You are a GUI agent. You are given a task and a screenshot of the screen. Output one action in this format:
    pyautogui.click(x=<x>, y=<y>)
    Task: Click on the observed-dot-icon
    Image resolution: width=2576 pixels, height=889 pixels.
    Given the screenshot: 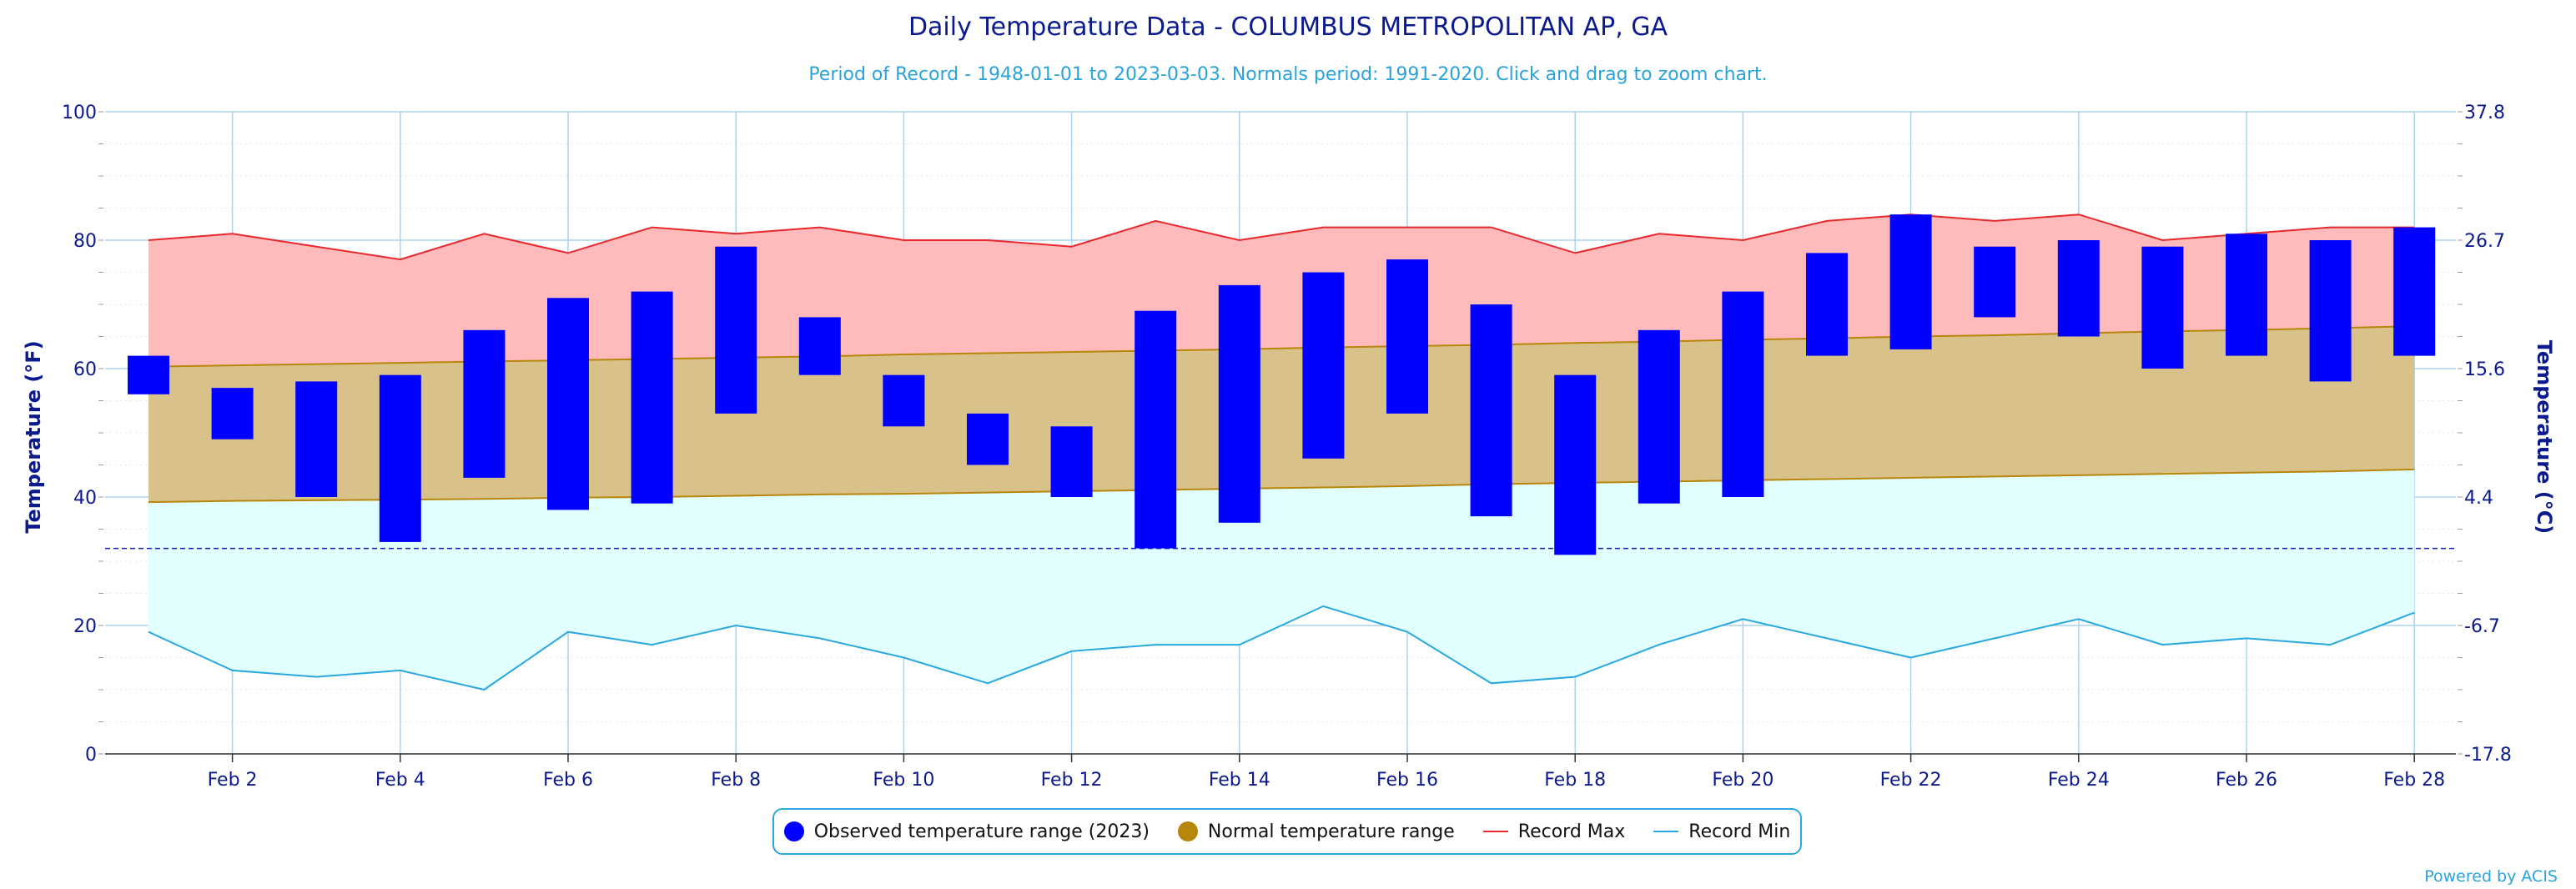 What is the action you would take?
    pyautogui.click(x=793, y=831)
    